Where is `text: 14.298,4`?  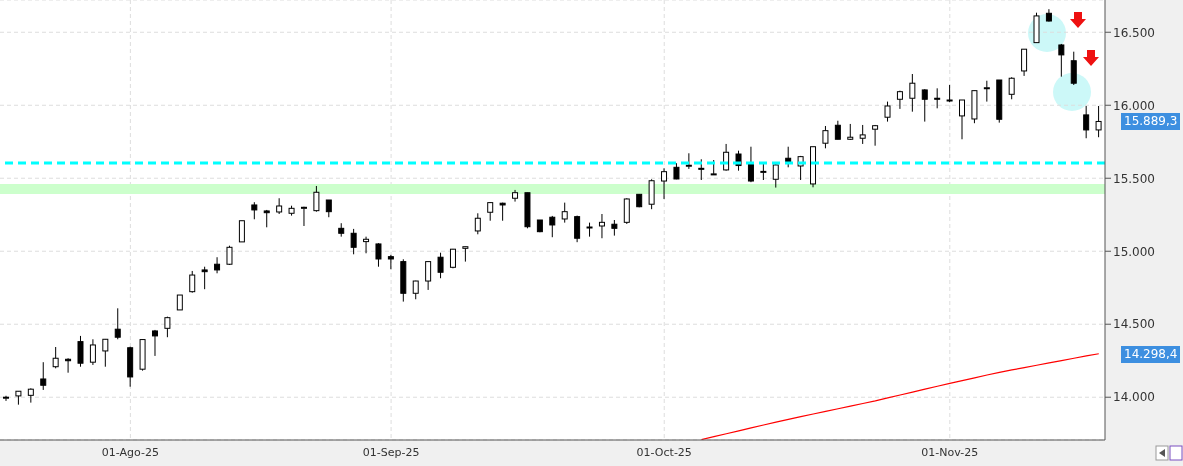
text: 14.298,4 is located at coordinates (1151, 354).